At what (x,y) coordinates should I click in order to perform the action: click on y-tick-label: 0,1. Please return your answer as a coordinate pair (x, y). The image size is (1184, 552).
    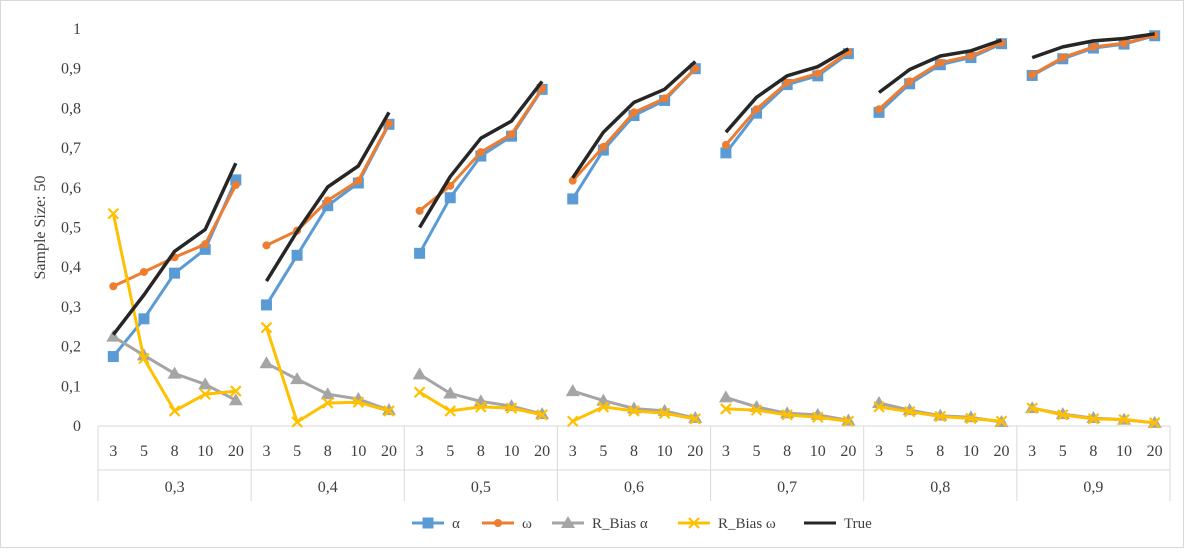
    Looking at the image, I should click on (71, 386).